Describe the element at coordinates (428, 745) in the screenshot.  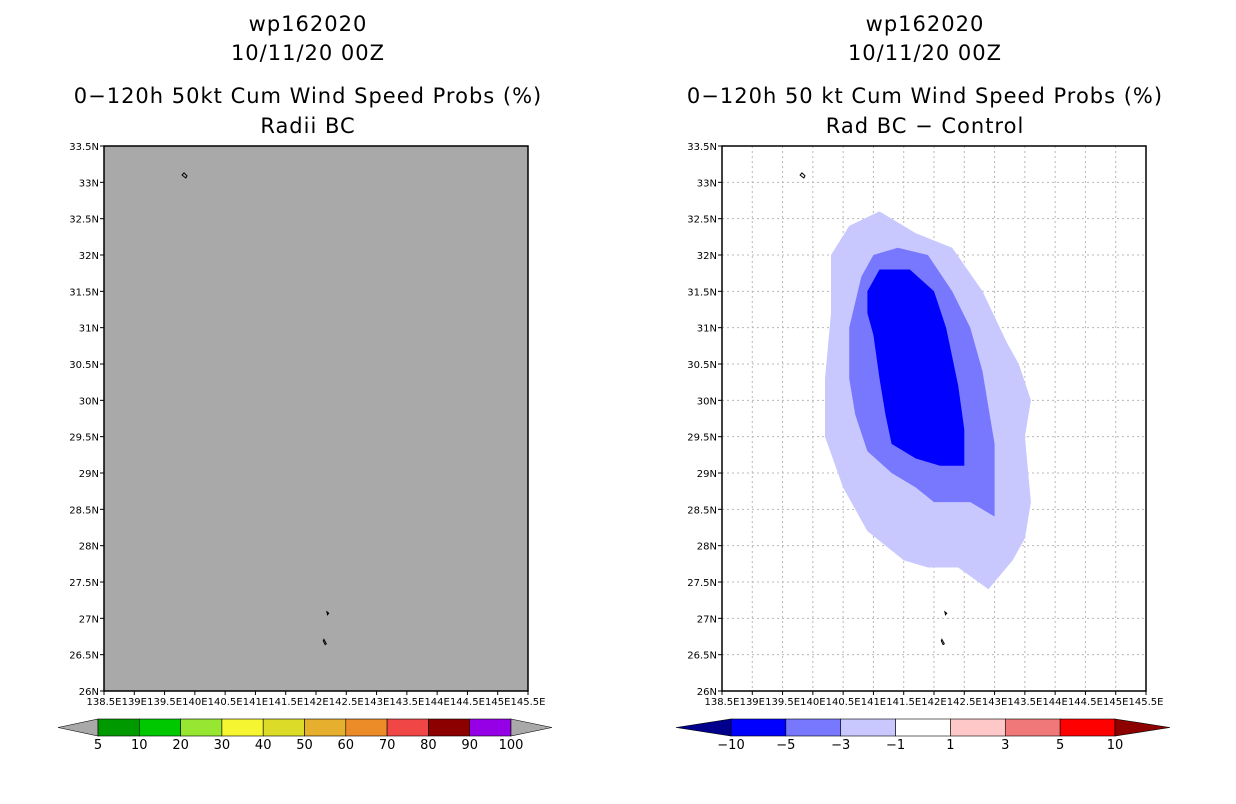
I see `colorbar-label: 80` at that location.